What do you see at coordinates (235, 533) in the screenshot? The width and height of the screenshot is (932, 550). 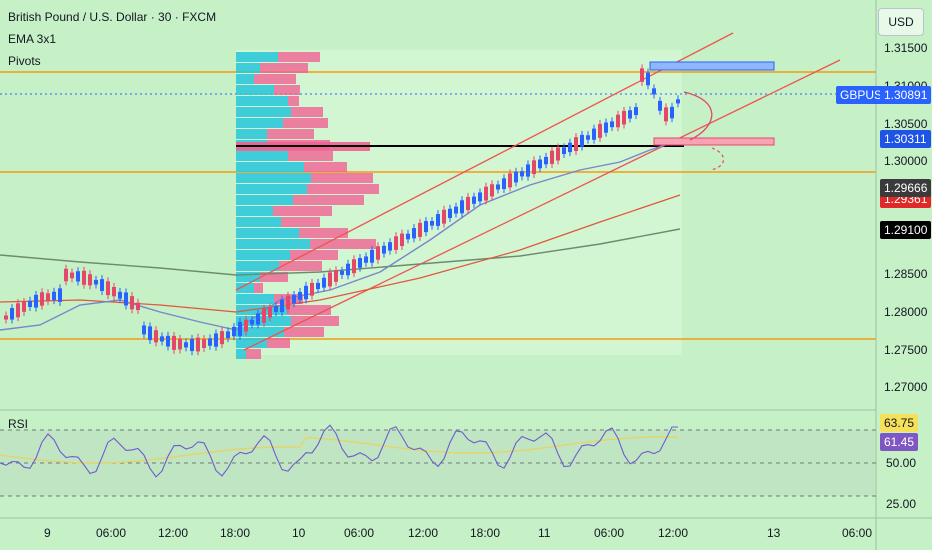 I see `time-tick: 18:00` at bounding box center [235, 533].